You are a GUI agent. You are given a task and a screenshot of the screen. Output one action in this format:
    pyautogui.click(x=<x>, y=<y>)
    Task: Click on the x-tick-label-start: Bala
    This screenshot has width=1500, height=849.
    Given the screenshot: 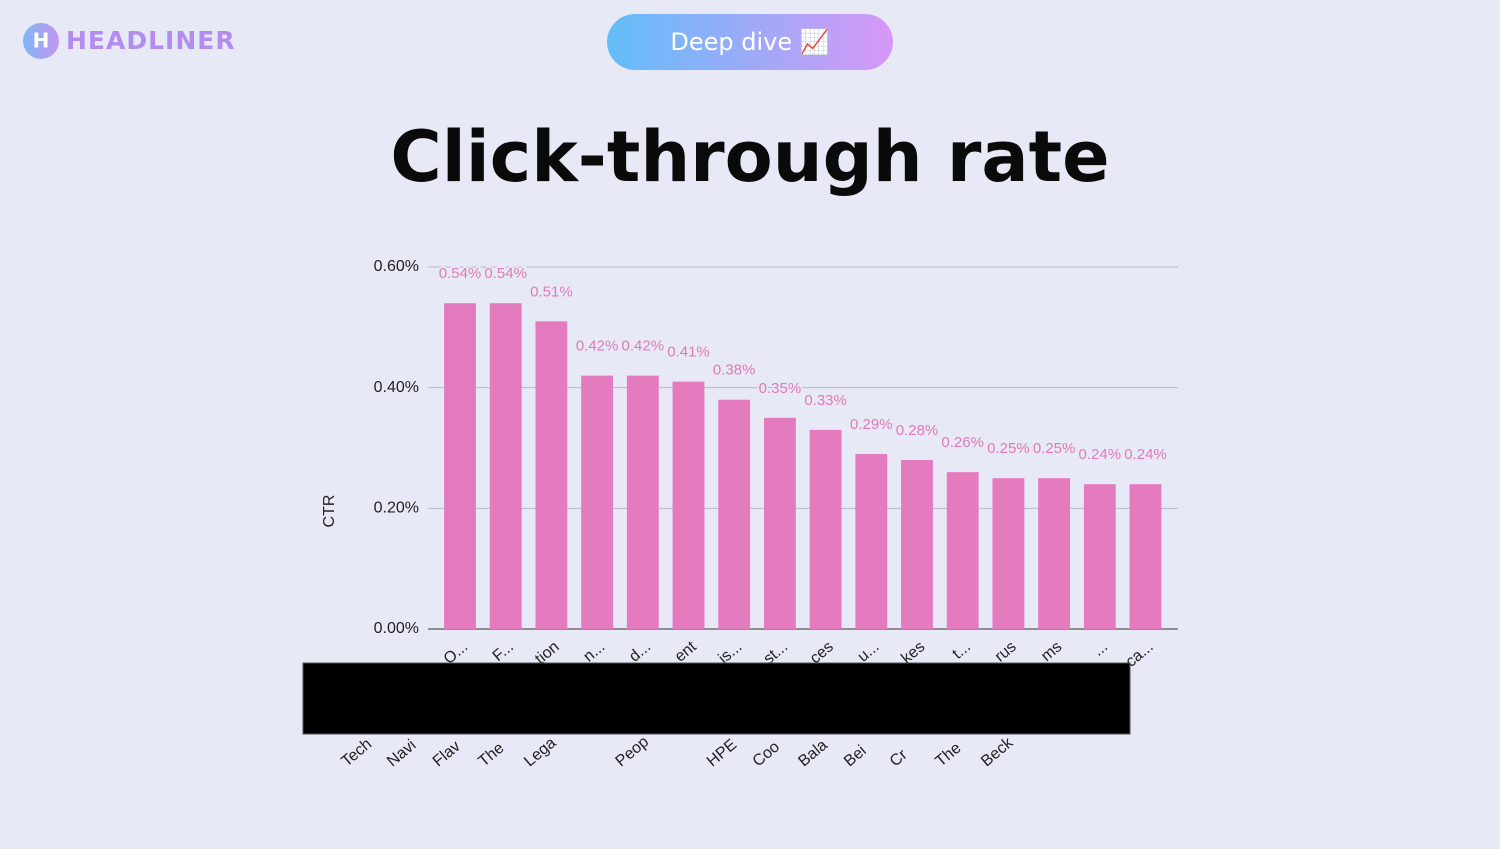 What is the action you would take?
    pyautogui.click(x=813, y=754)
    